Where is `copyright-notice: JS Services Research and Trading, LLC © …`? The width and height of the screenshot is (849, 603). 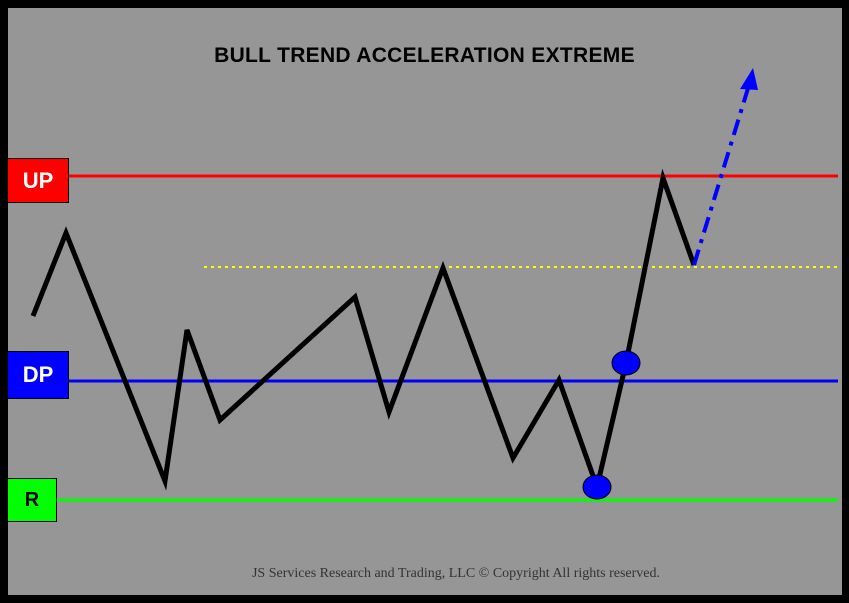
copyright-notice: JS Services Research and Trading, LLC © … is located at coordinates (456, 573).